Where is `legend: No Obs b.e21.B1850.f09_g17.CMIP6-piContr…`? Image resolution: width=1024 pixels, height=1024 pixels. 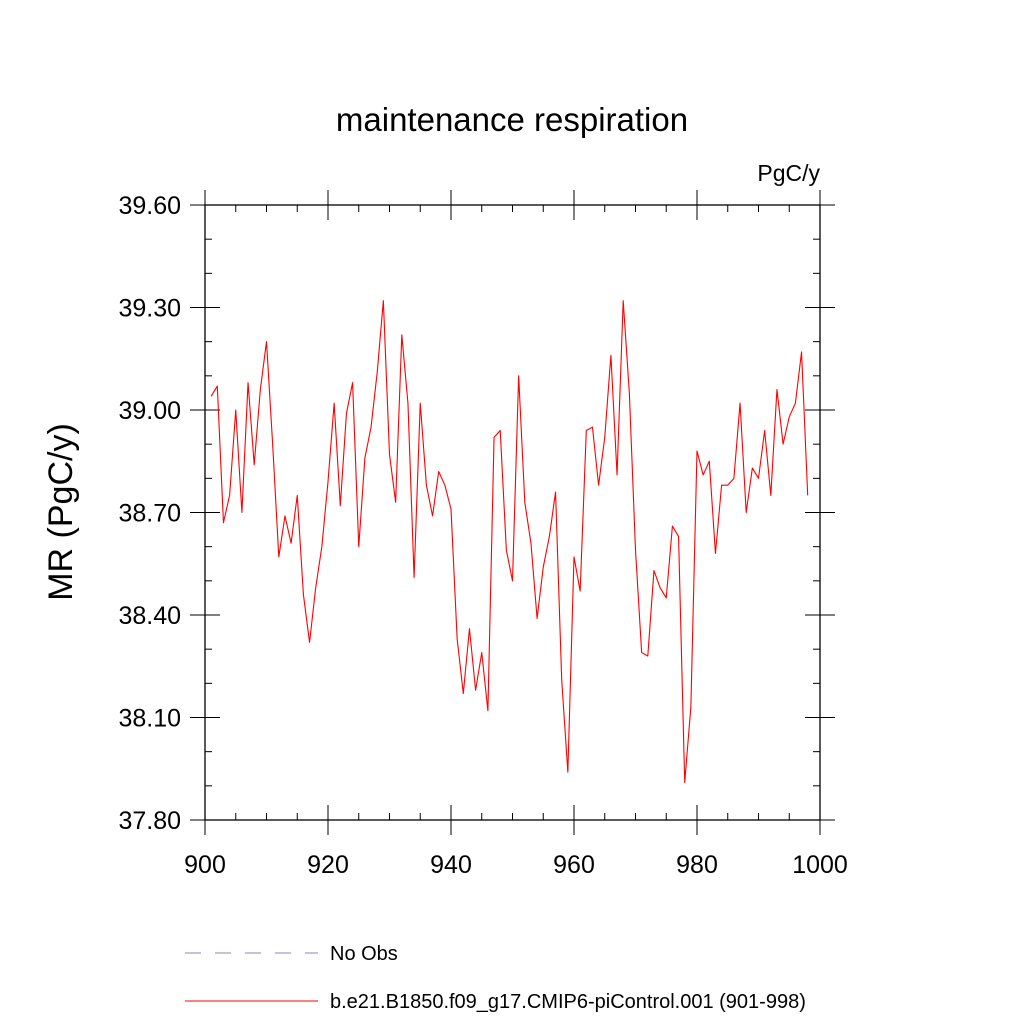
legend: No Obs b.e21.B1850.f09_g17.CMIP6-piContr… is located at coordinates (495, 978).